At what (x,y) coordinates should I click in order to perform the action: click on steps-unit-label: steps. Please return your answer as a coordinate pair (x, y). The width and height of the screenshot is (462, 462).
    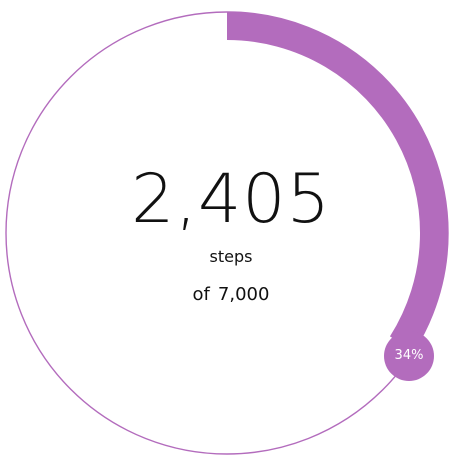
    Looking at the image, I should click on (231, 256).